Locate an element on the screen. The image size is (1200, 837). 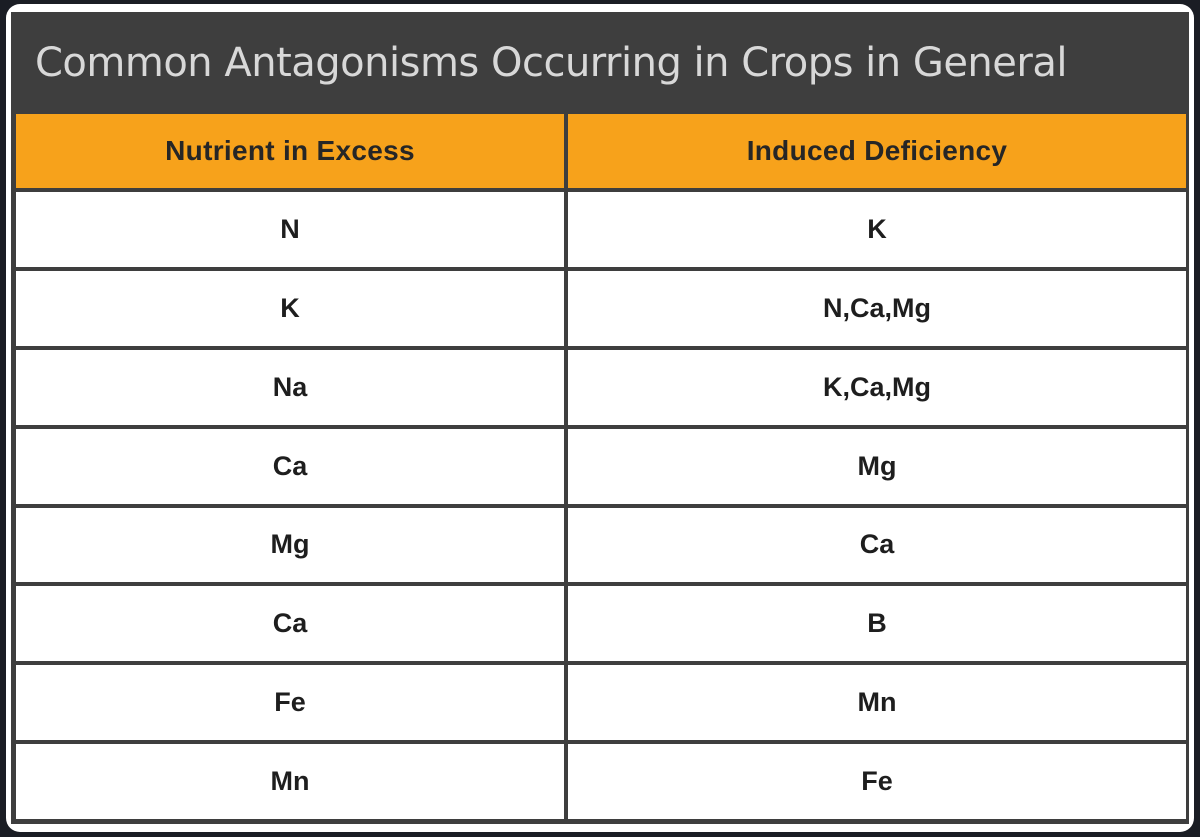
cell-induced-deficiency: Ca is located at coordinates (877, 545).